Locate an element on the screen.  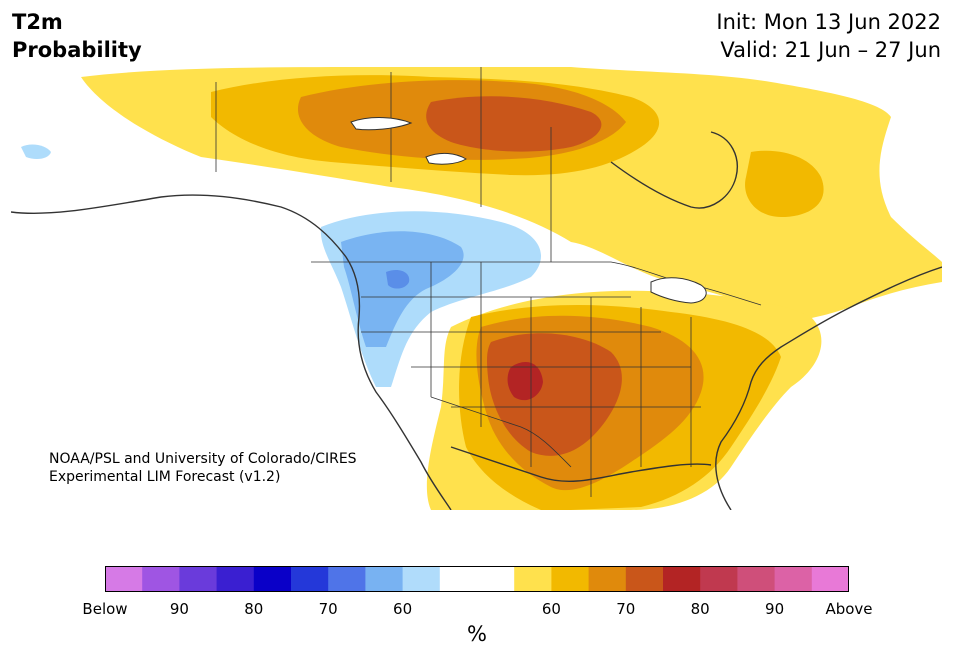
colorbar-unit: % is located at coordinates (477, 634).